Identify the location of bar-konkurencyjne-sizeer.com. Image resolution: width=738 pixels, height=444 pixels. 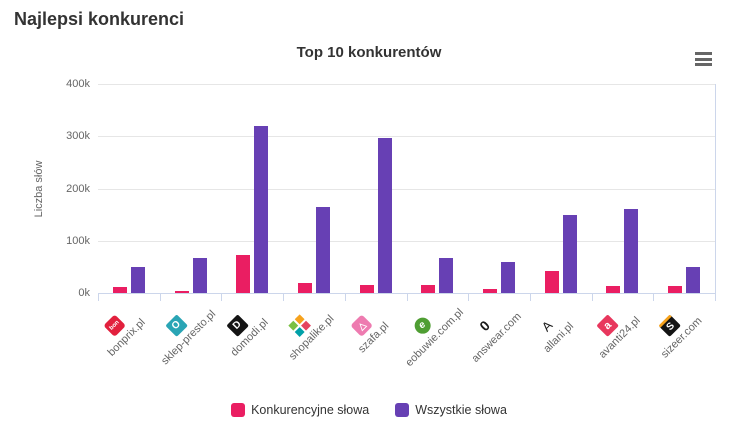
(675, 289).